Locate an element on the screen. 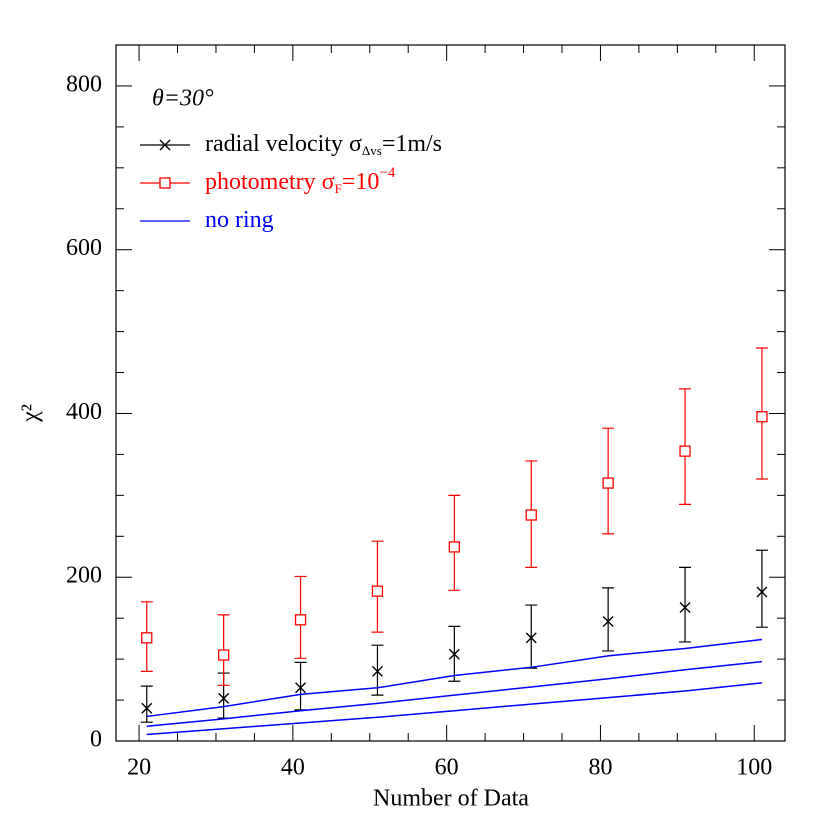 This screenshot has width=830, height=835. y-axis-label: χ² is located at coordinates (31, 413).